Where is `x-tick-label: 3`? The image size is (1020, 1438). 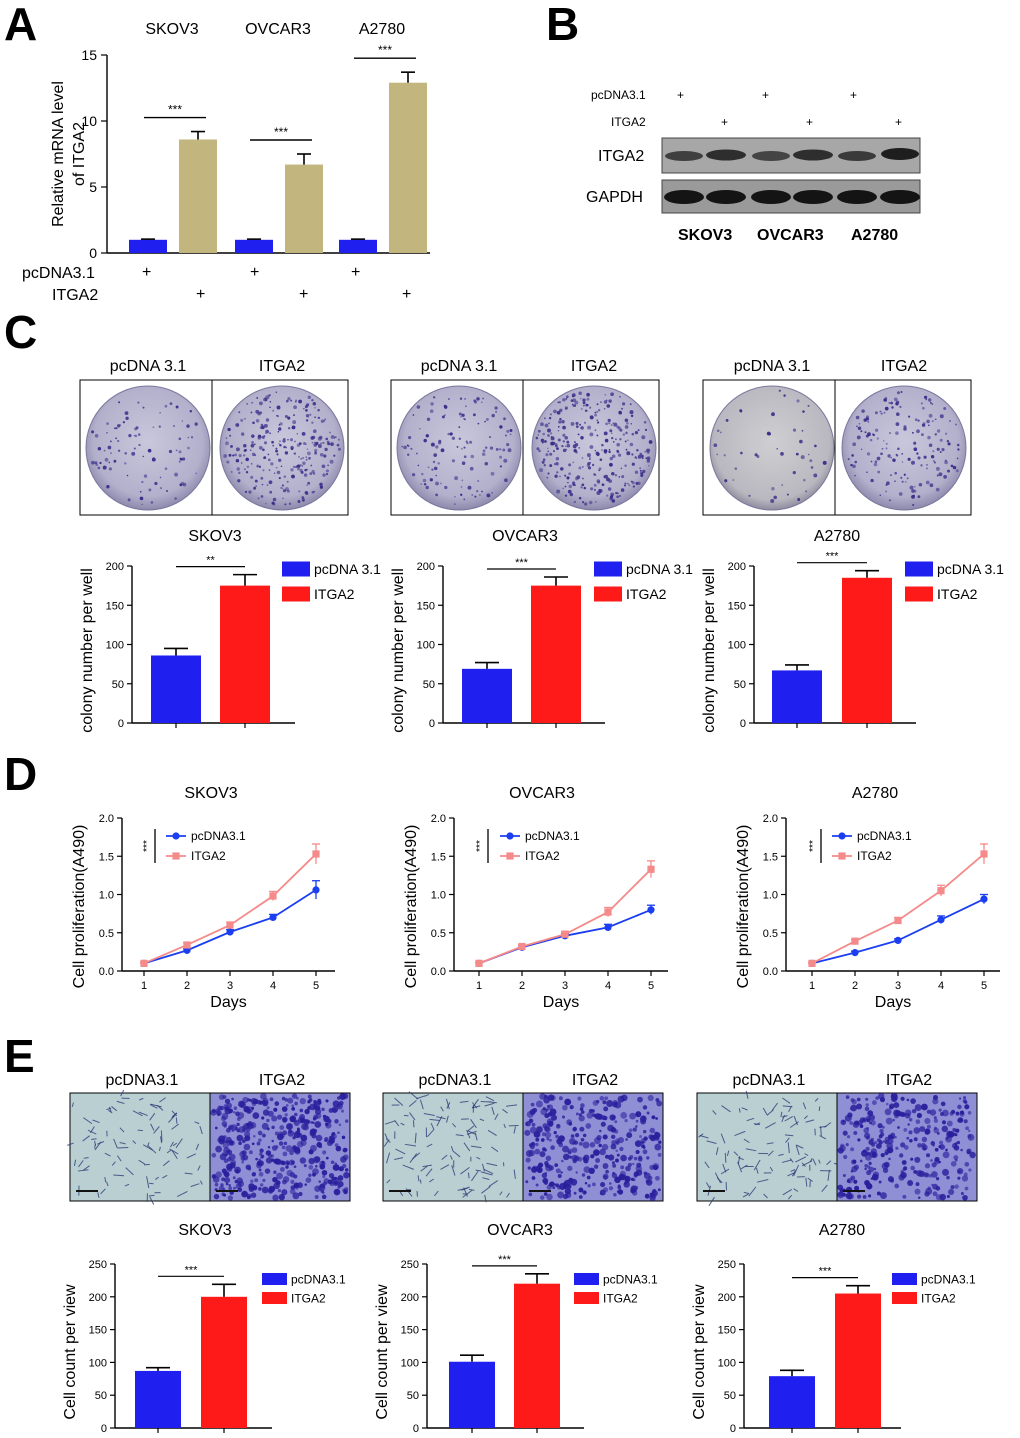
x-tick-label: 3 is located at coordinates (230, 986).